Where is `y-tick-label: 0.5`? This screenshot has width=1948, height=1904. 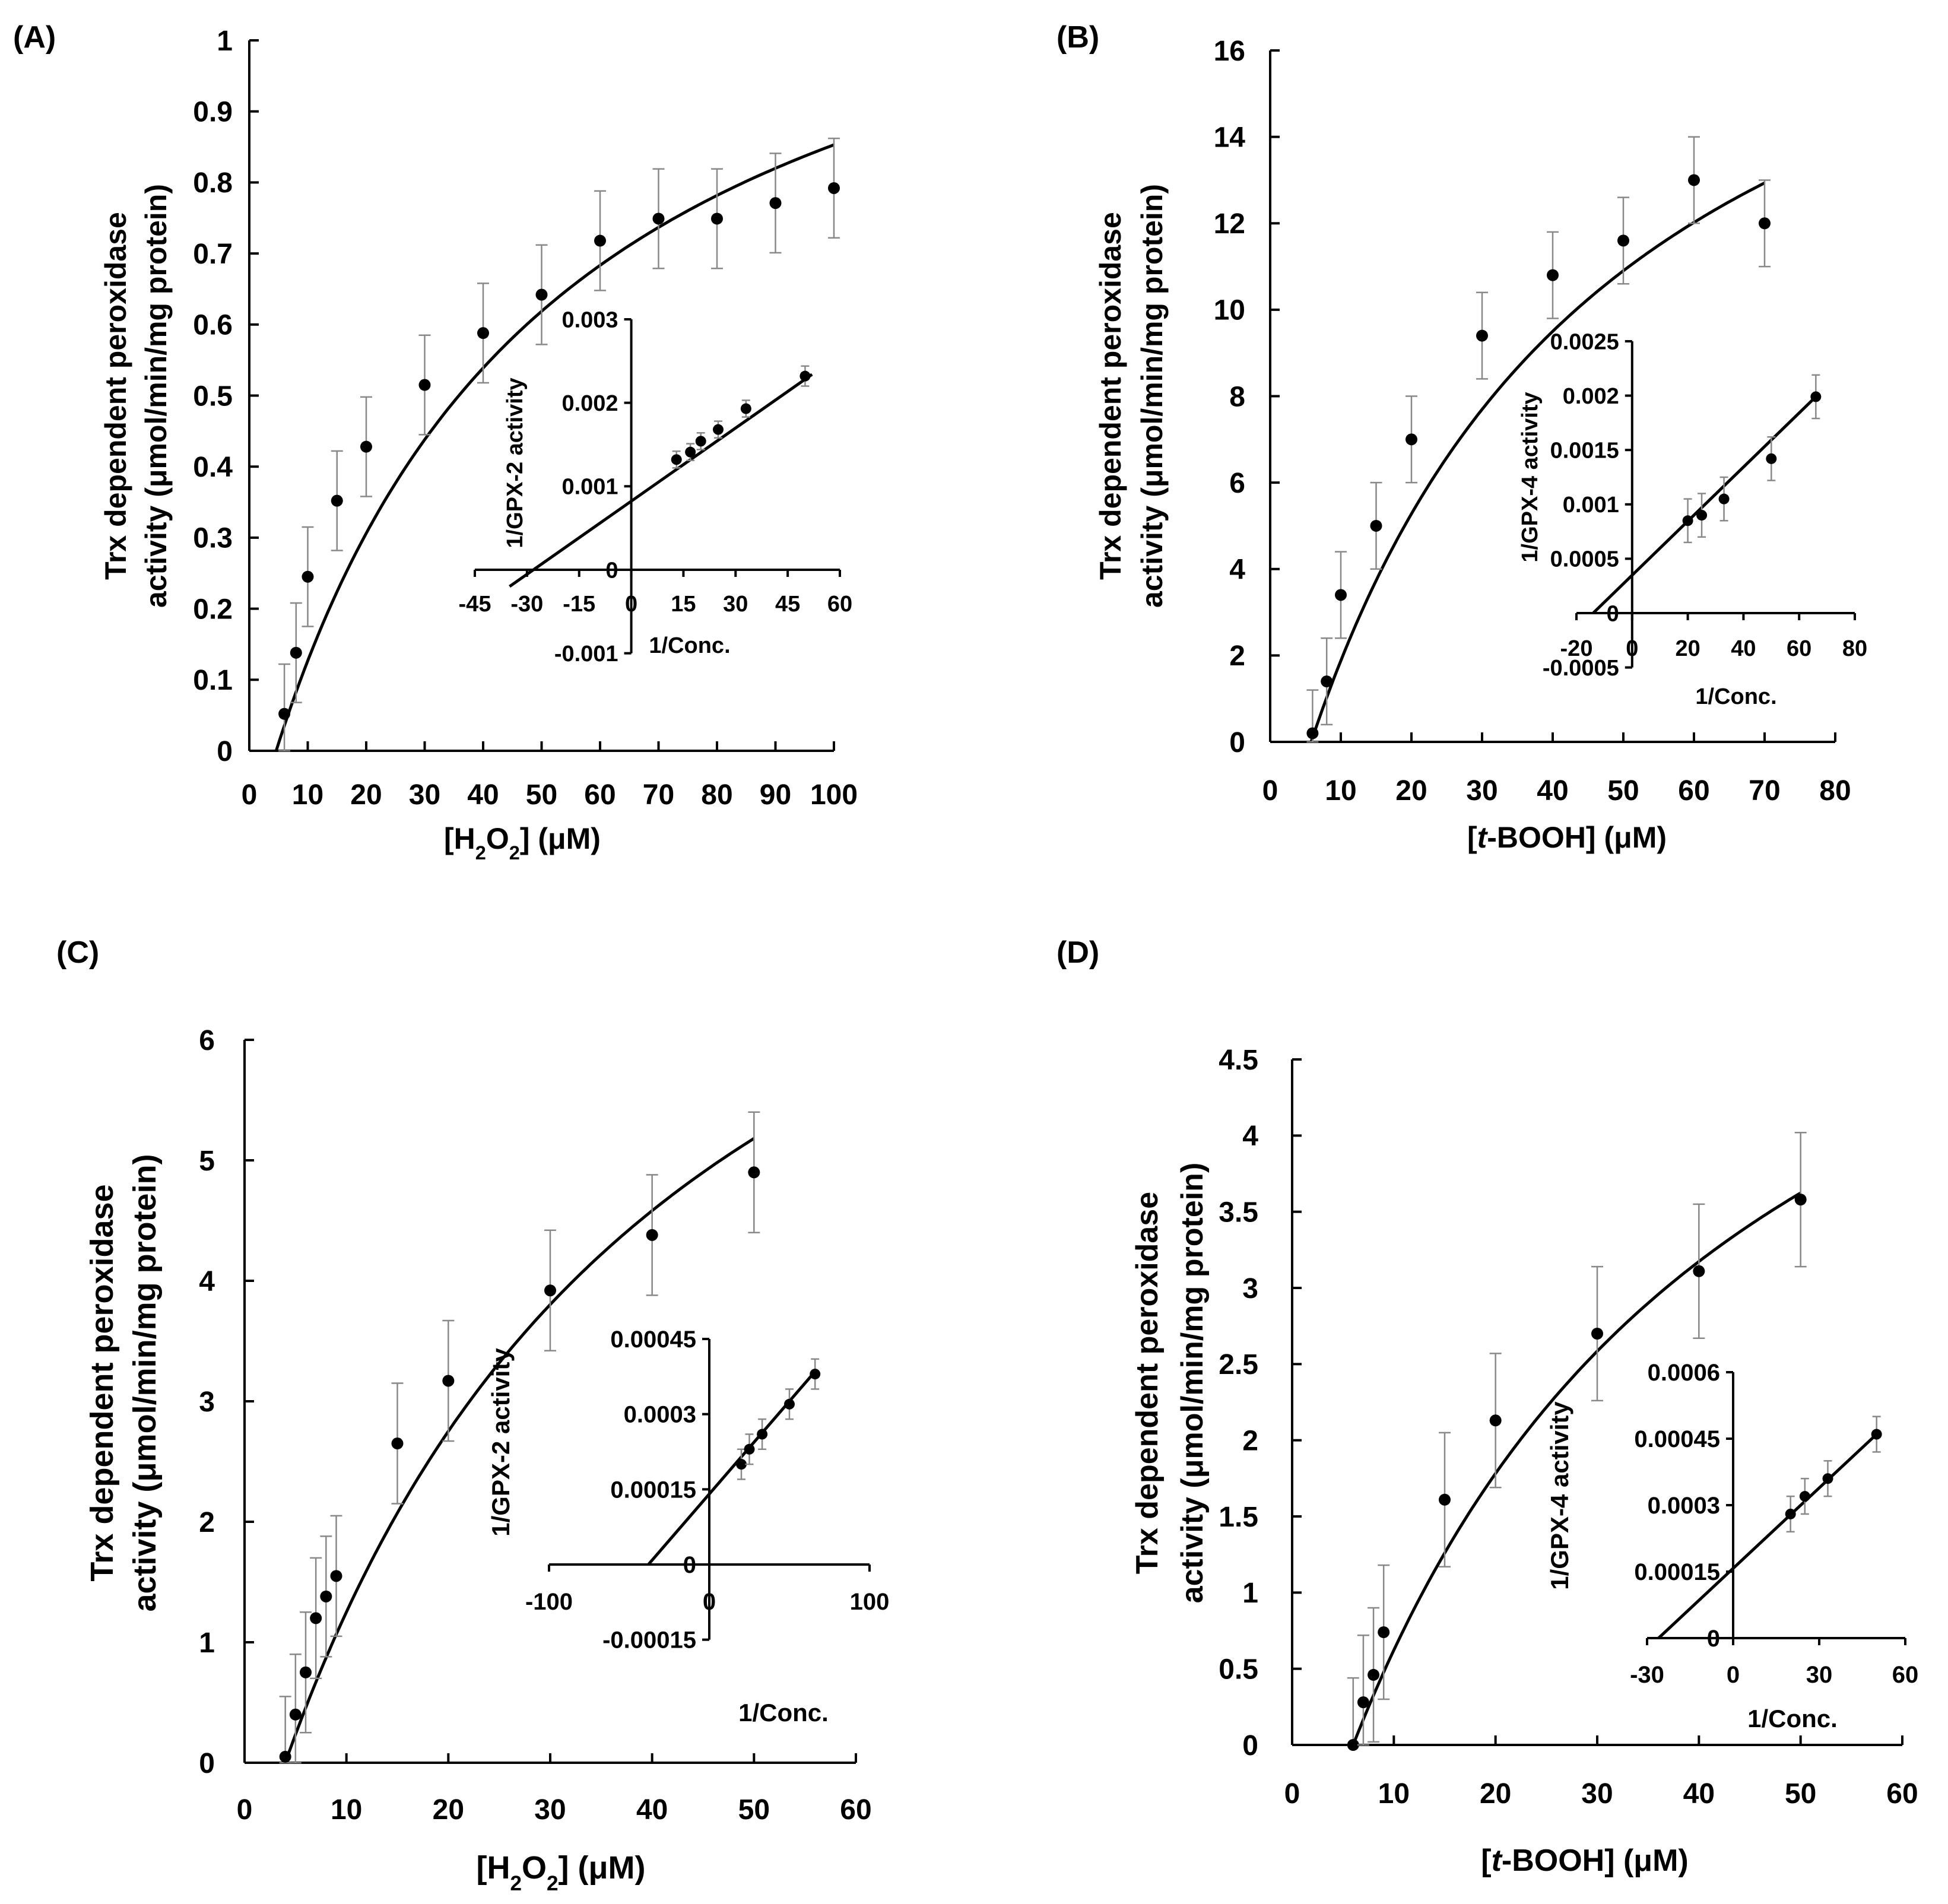 y-tick-label: 0.5 is located at coordinates (213, 396).